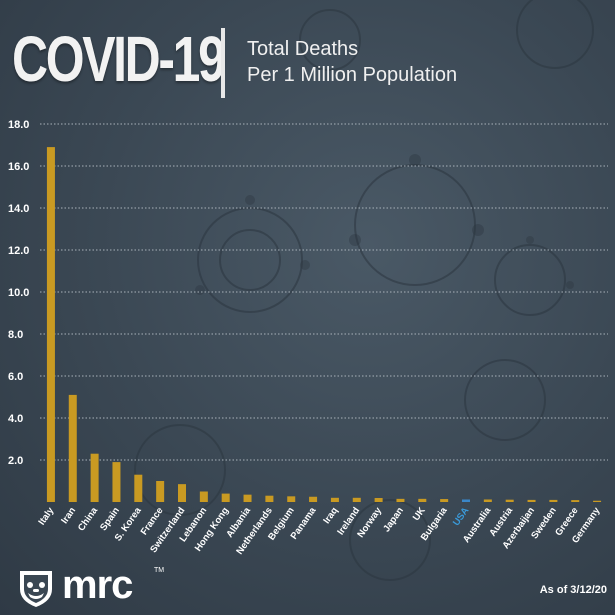 This screenshot has width=615, height=615. Describe the element at coordinates (531, 500) in the screenshot. I see `bar-azerbaijan` at that location.